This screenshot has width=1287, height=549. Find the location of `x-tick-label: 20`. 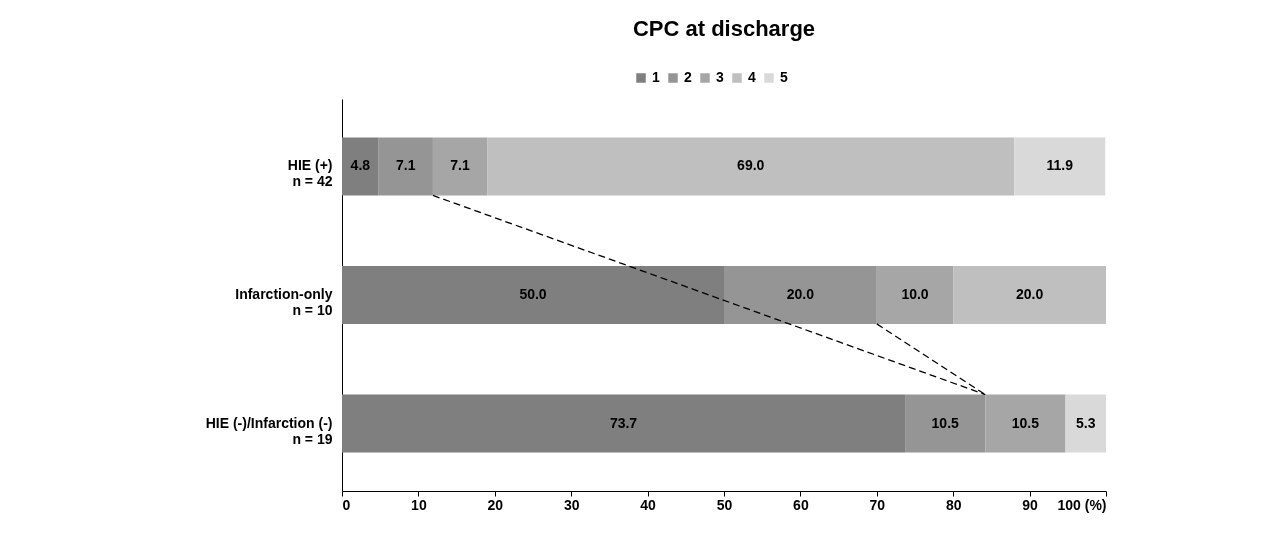

x-tick-label: 20 is located at coordinates (495, 504).